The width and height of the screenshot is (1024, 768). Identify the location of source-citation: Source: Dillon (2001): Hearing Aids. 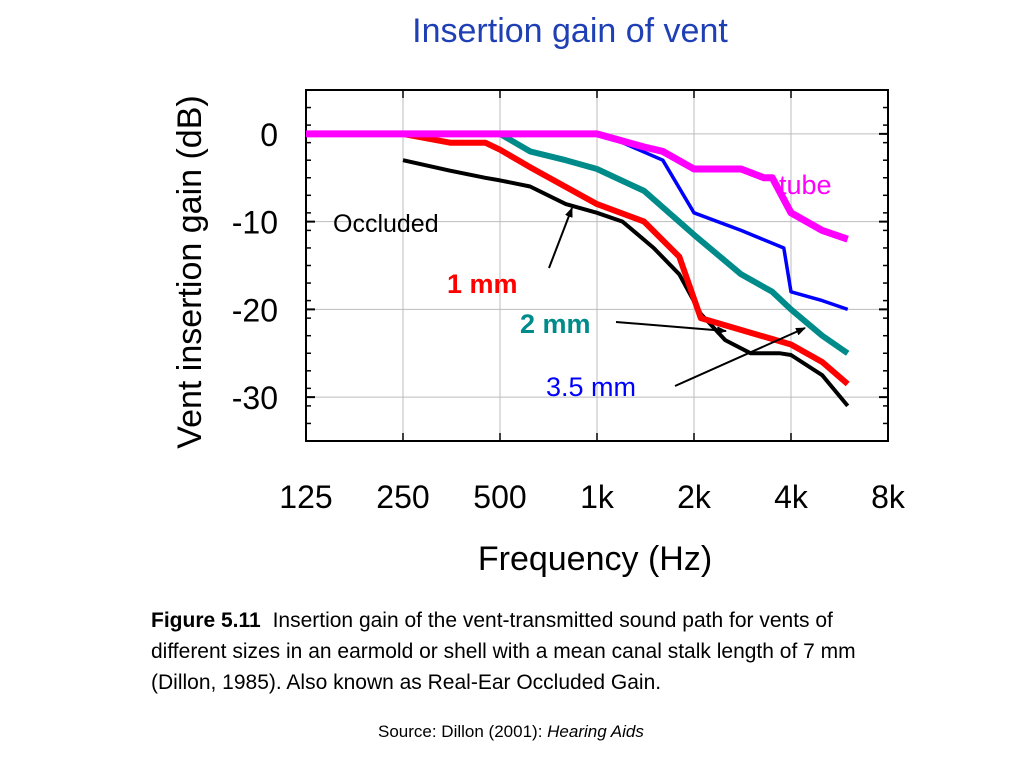
(511, 732).